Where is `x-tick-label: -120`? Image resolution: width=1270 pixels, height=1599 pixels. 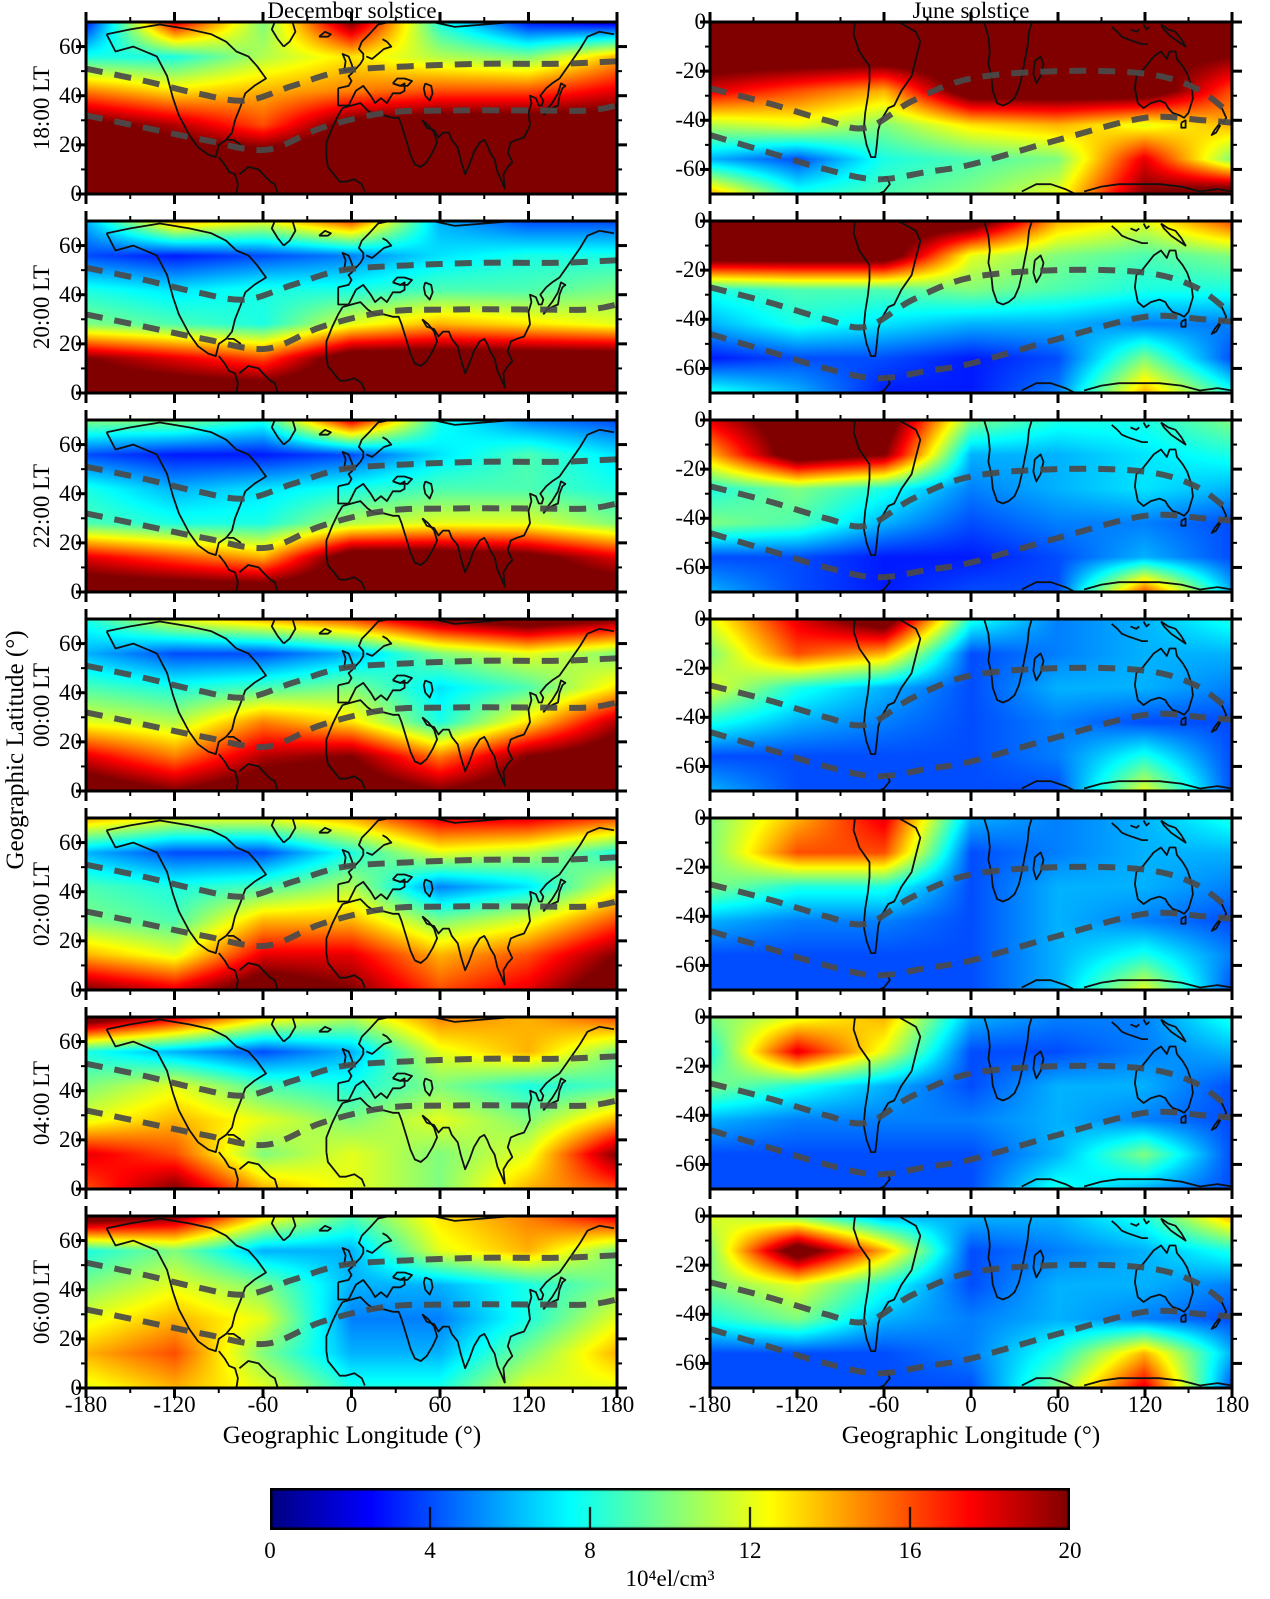
x-tick-label: -120 is located at coordinates (174, 1404).